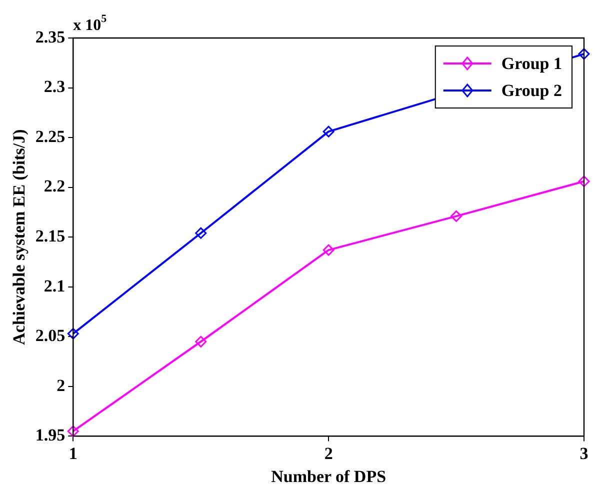 The width and height of the screenshot is (606, 496). What do you see at coordinates (328, 476) in the screenshot?
I see `x-axis-title: Number of DPS` at bounding box center [328, 476].